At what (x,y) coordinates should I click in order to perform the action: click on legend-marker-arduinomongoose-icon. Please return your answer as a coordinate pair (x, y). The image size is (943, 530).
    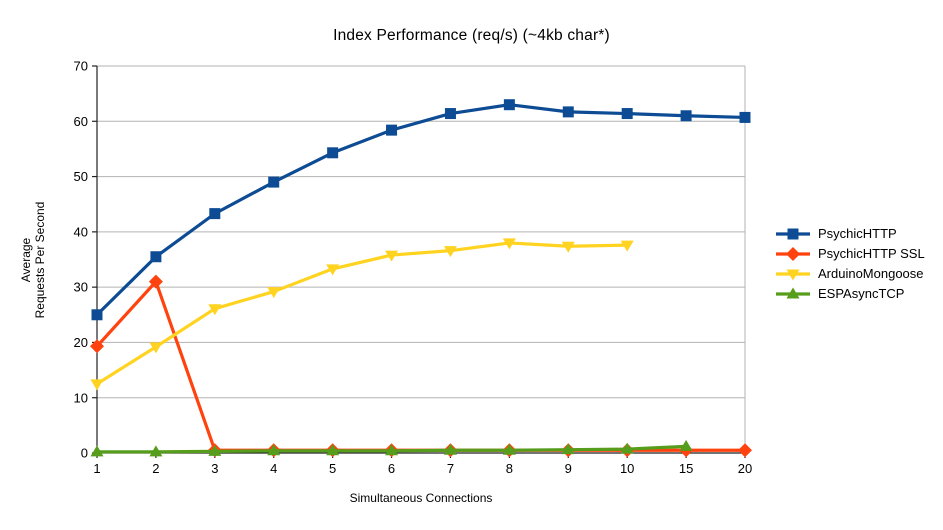
    Looking at the image, I should click on (793, 274).